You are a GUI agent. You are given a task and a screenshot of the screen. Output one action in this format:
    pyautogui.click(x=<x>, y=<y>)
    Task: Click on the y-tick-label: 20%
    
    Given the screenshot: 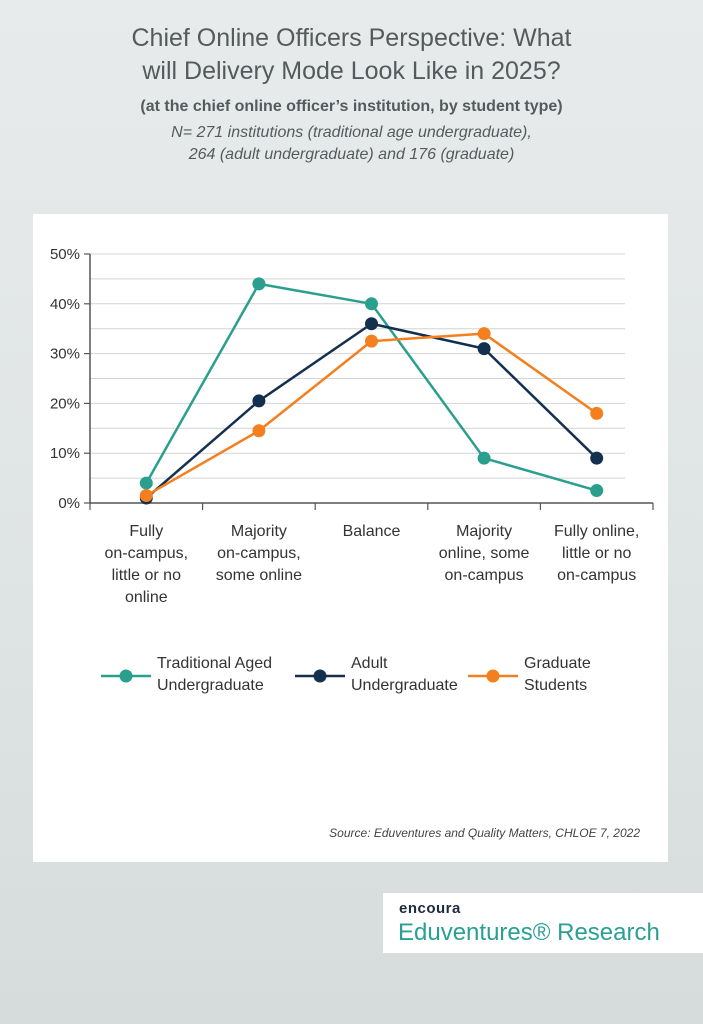 What is the action you would take?
    pyautogui.click(x=65, y=403)
    